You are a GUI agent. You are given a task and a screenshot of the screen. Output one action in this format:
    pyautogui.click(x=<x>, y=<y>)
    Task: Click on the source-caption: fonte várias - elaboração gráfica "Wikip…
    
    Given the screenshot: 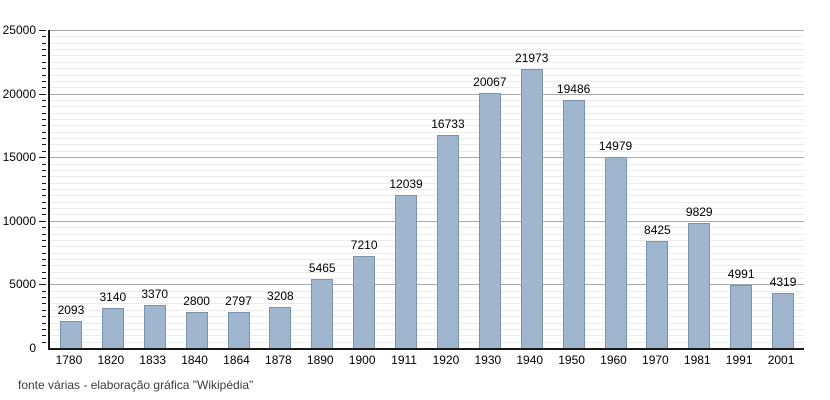 What is the action you would take?
    pyautogui.click(x=136, y=385)
    